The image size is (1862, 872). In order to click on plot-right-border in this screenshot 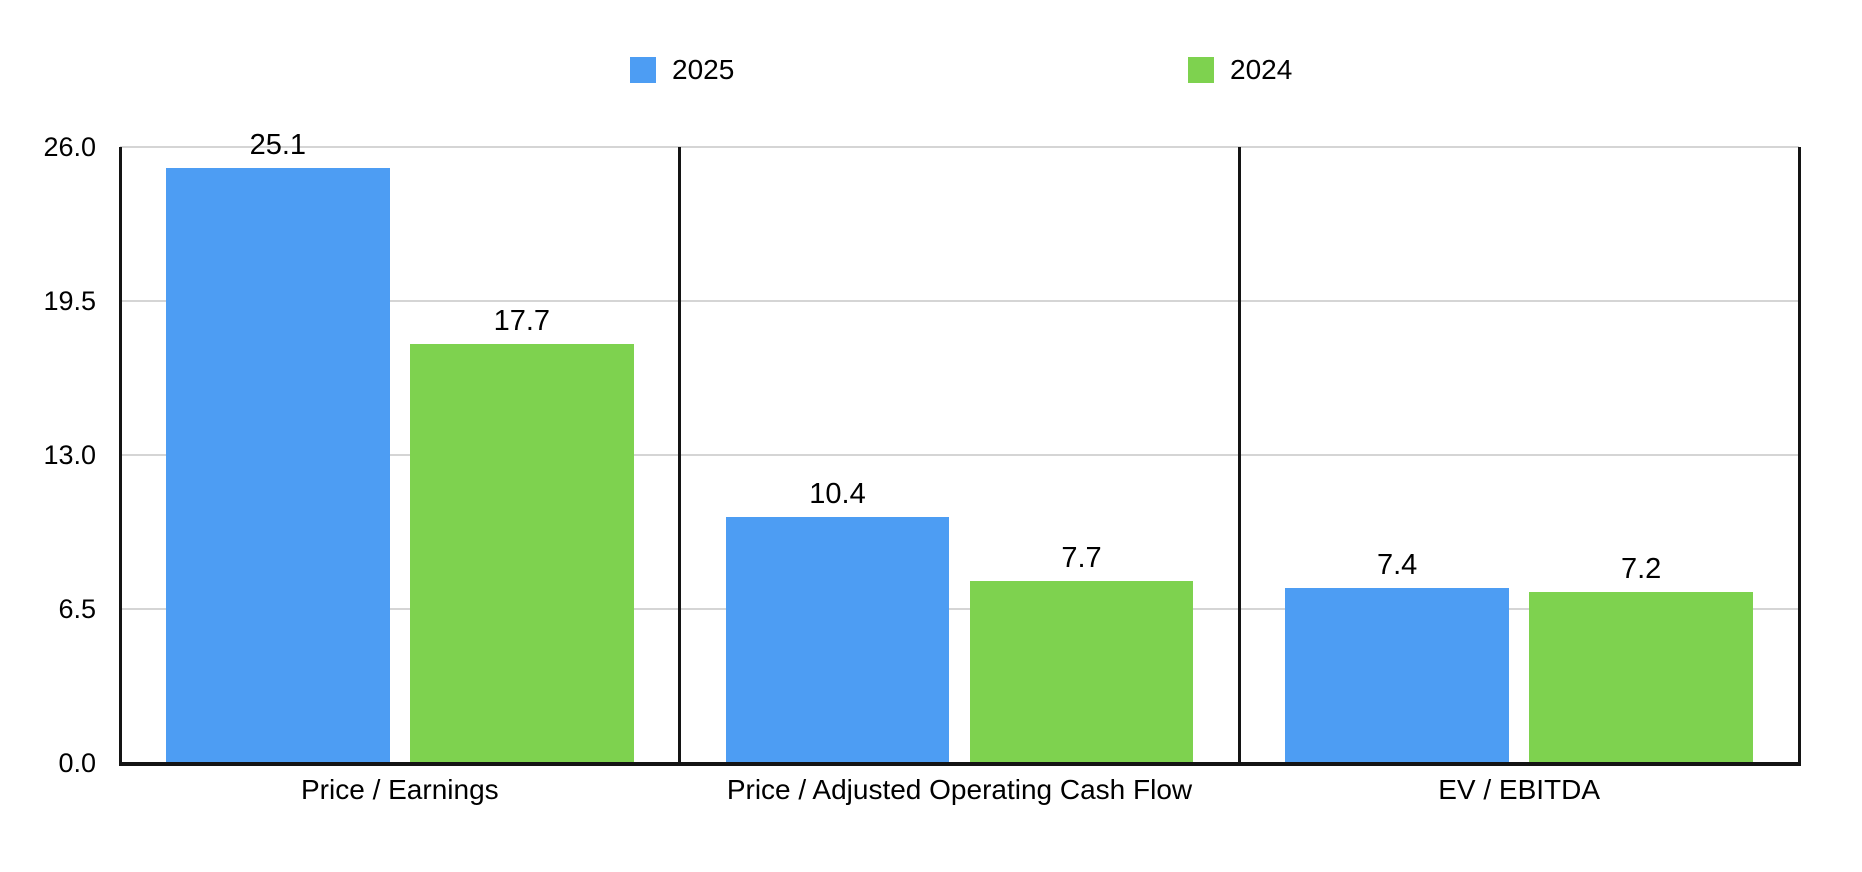, I will do `click(1799, 456)`.